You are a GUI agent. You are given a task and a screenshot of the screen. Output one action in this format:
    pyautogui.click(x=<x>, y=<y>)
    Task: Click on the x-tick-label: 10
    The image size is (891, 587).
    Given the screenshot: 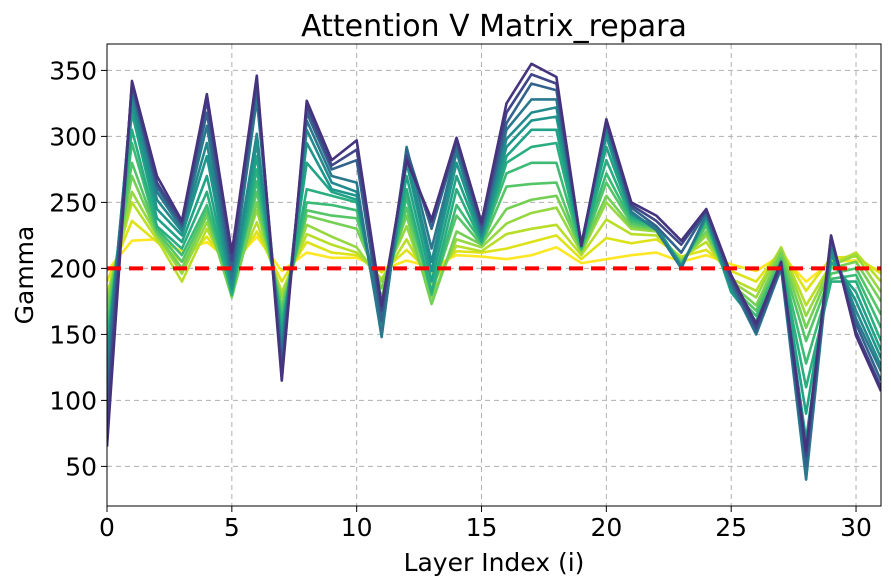 What is the action you would take?
    pyautogui.click(x=357, y=527)
    